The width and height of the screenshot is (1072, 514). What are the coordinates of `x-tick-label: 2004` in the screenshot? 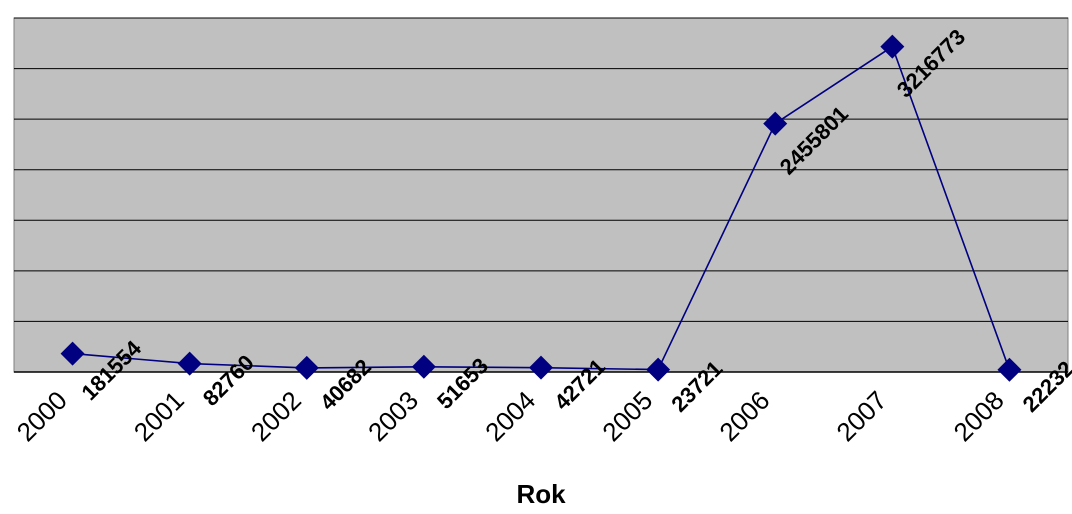 It's located at (510, 416).